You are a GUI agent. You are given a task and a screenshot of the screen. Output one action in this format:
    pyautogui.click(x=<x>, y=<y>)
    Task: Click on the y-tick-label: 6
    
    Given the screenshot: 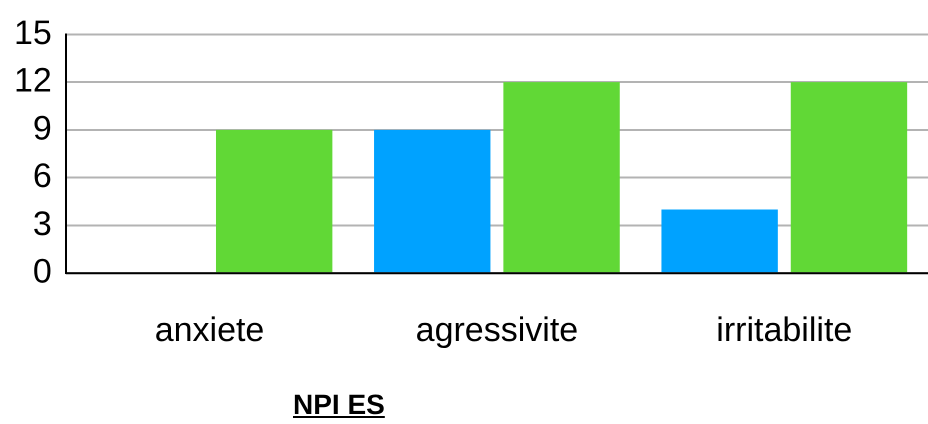 What is the action you would take?
    pyautogui.click(x=42, y=176)
    